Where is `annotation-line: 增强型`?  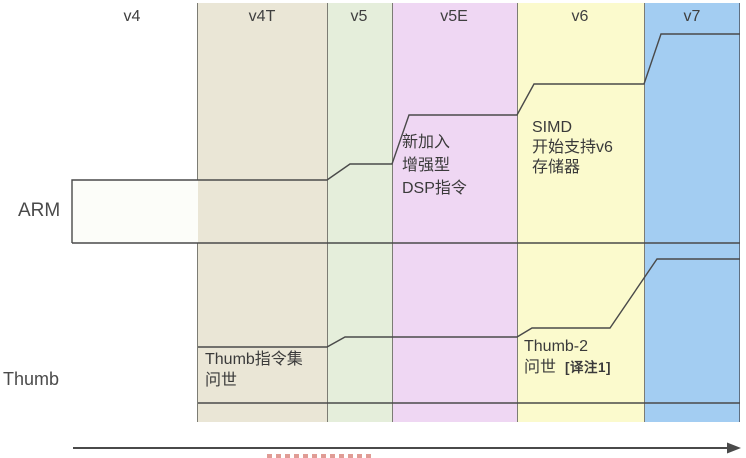 annotation-line: 增强型 is located at coordinates (426, 165).